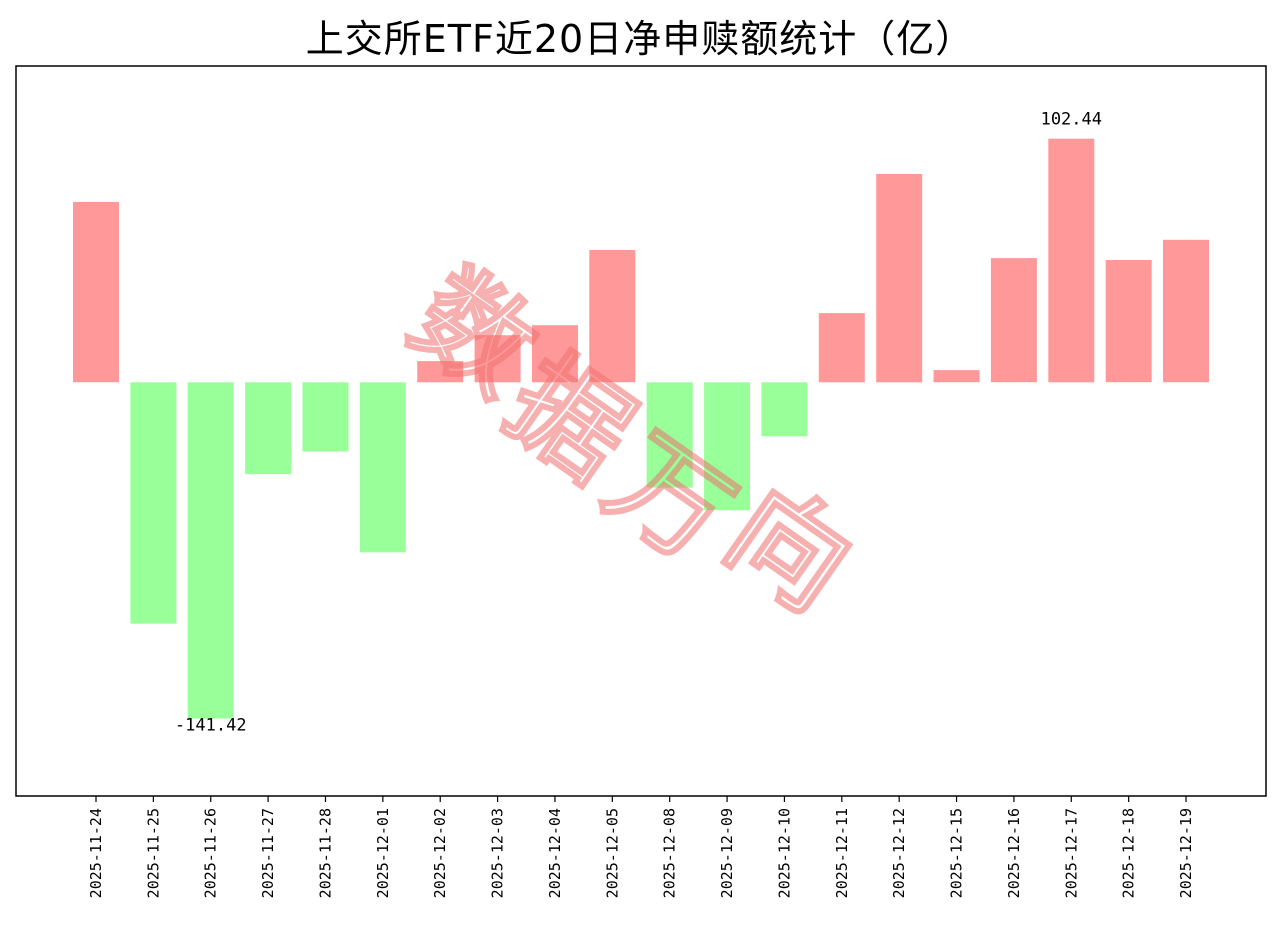 Image resolution: width=1280 pixels, height=939 pixels. Describe the element at coordinates (1014, 853) in the screenshot. I see `x-tick-label: 2025-12-16` at that location.